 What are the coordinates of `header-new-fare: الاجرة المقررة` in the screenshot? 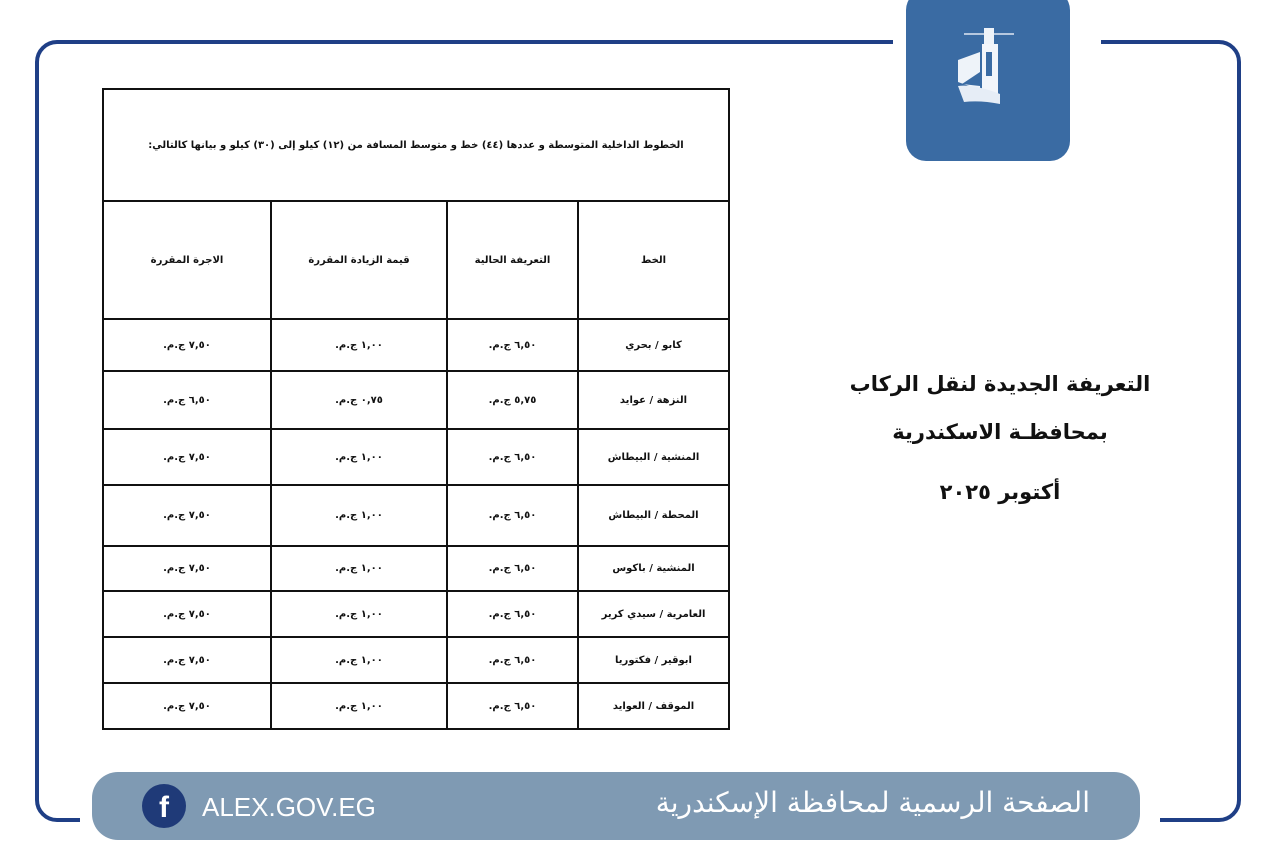 It's located at (187, 260).